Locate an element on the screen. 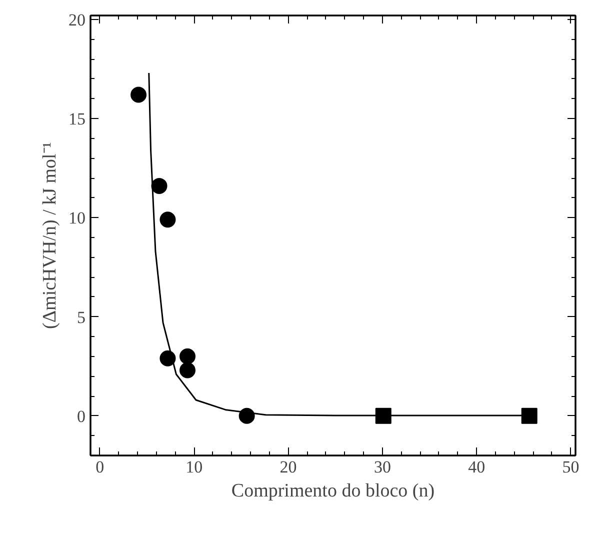 The image size is (597, 540). x-tick-label: 0 is located at coordinates (100, 467).